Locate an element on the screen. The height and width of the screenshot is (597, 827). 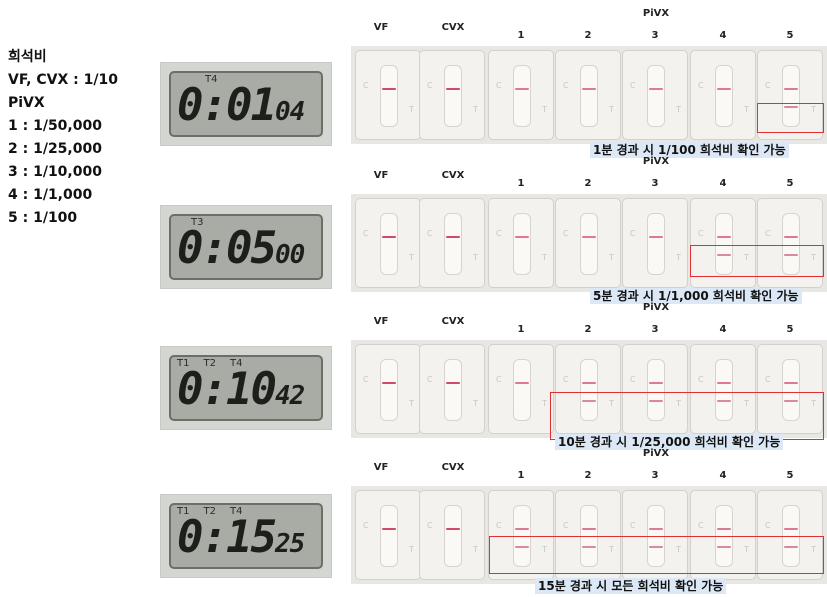
timer-minutes: 0:01 is located at coordinates (227, 105).